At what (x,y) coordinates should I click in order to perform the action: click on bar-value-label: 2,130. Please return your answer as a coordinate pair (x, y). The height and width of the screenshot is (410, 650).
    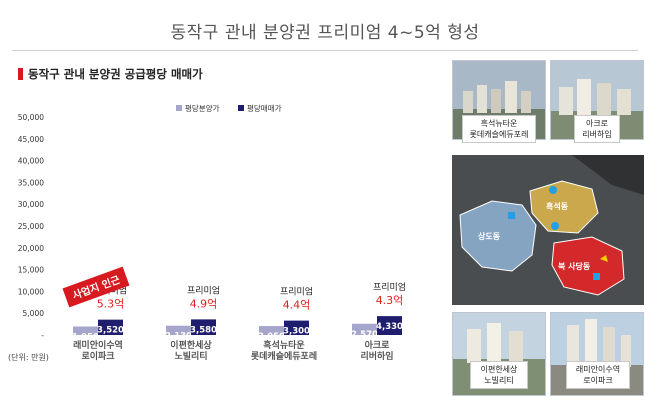
    Looking at the image, I should click on (178, 337).